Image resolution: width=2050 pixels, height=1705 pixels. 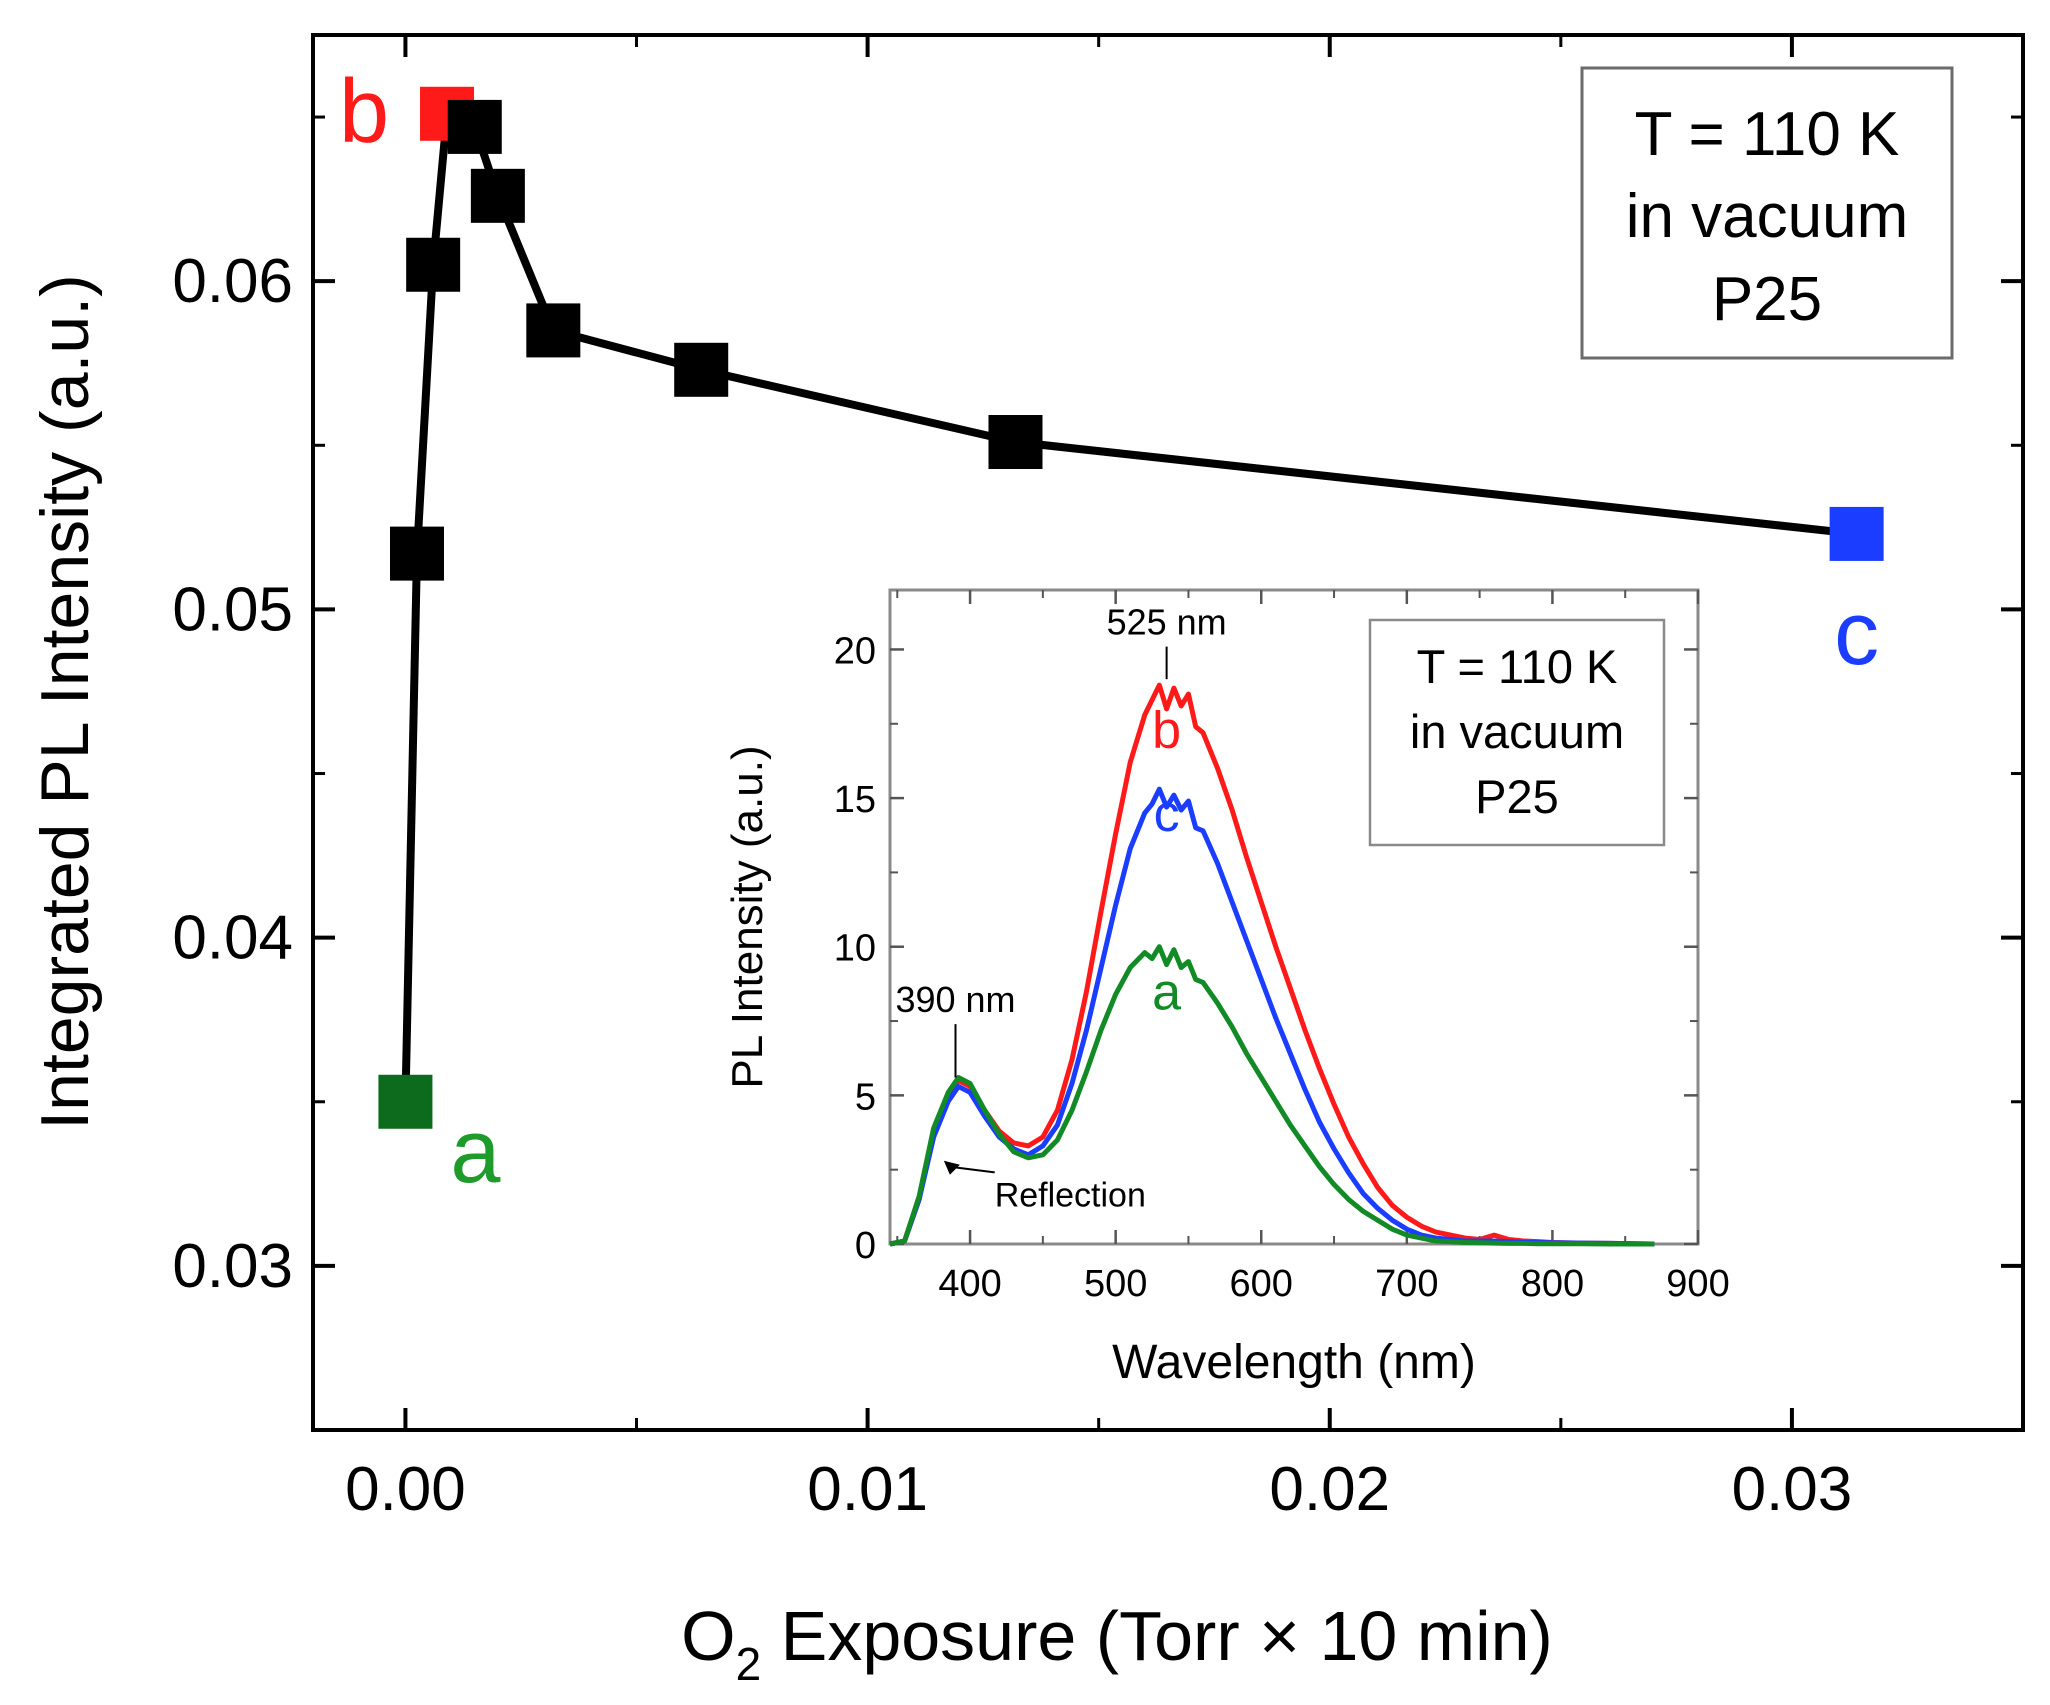 I want to click on main-legend-line-2: in vacuum, so click(x=1767, y=216).